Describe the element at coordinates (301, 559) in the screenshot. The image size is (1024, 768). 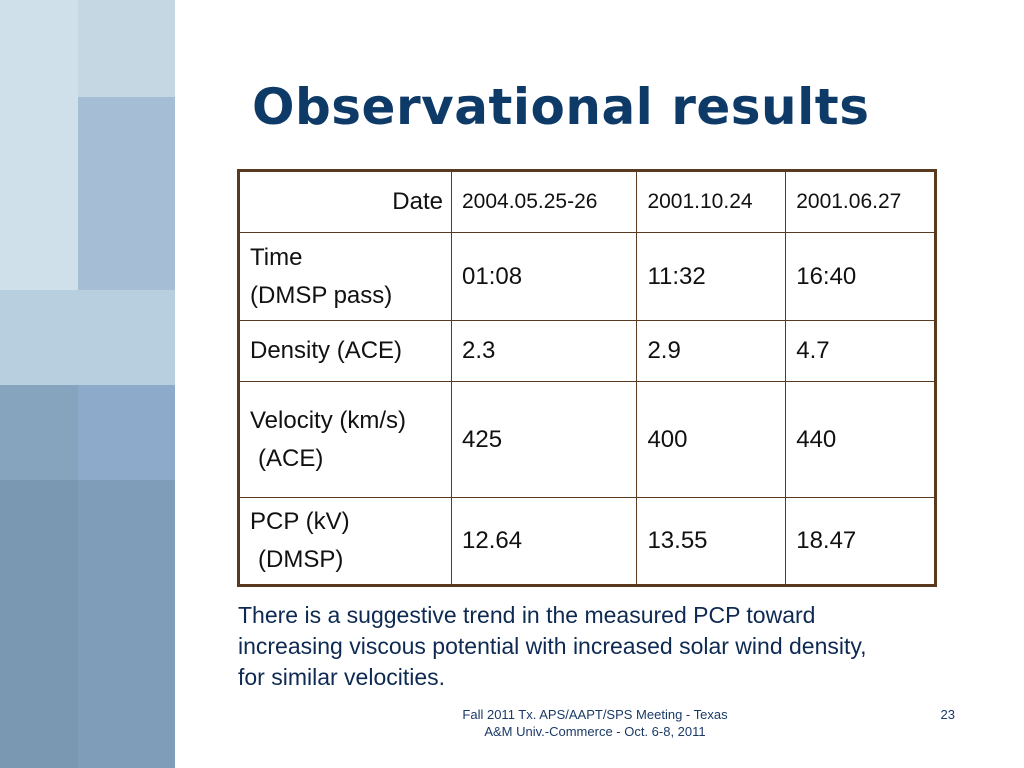
I see `row-label-line: (DMSP)` at that location.